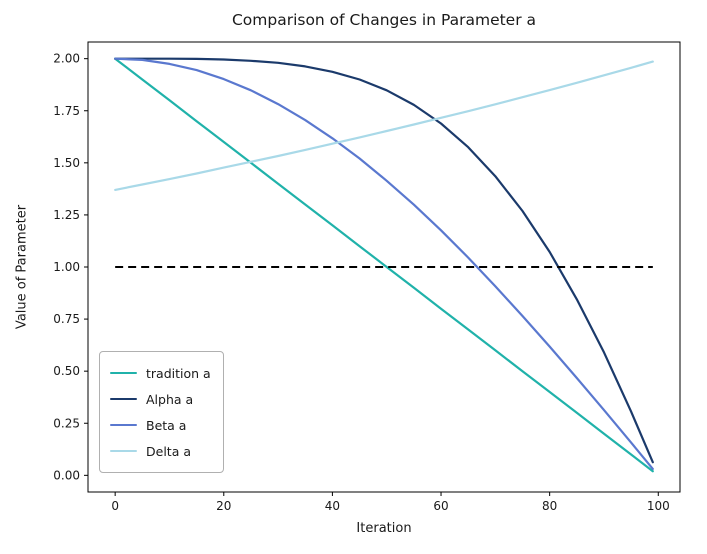  I want to click on legend: tradition a Alpha a Beta a Delta a, so click(161, 412).